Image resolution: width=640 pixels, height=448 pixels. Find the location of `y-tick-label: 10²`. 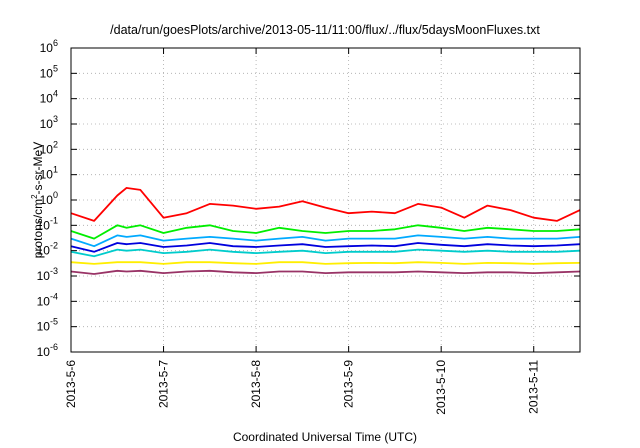

y-tick-label: 10² is located at coordinates (49, 147).